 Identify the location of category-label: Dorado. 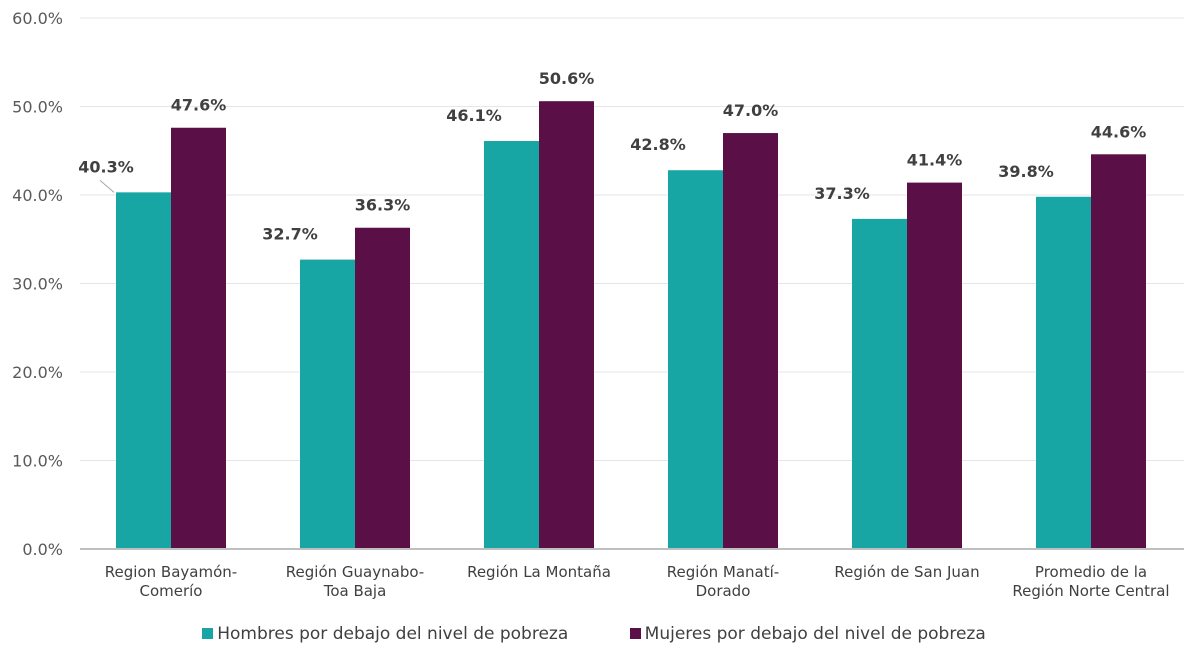
(723, 591).